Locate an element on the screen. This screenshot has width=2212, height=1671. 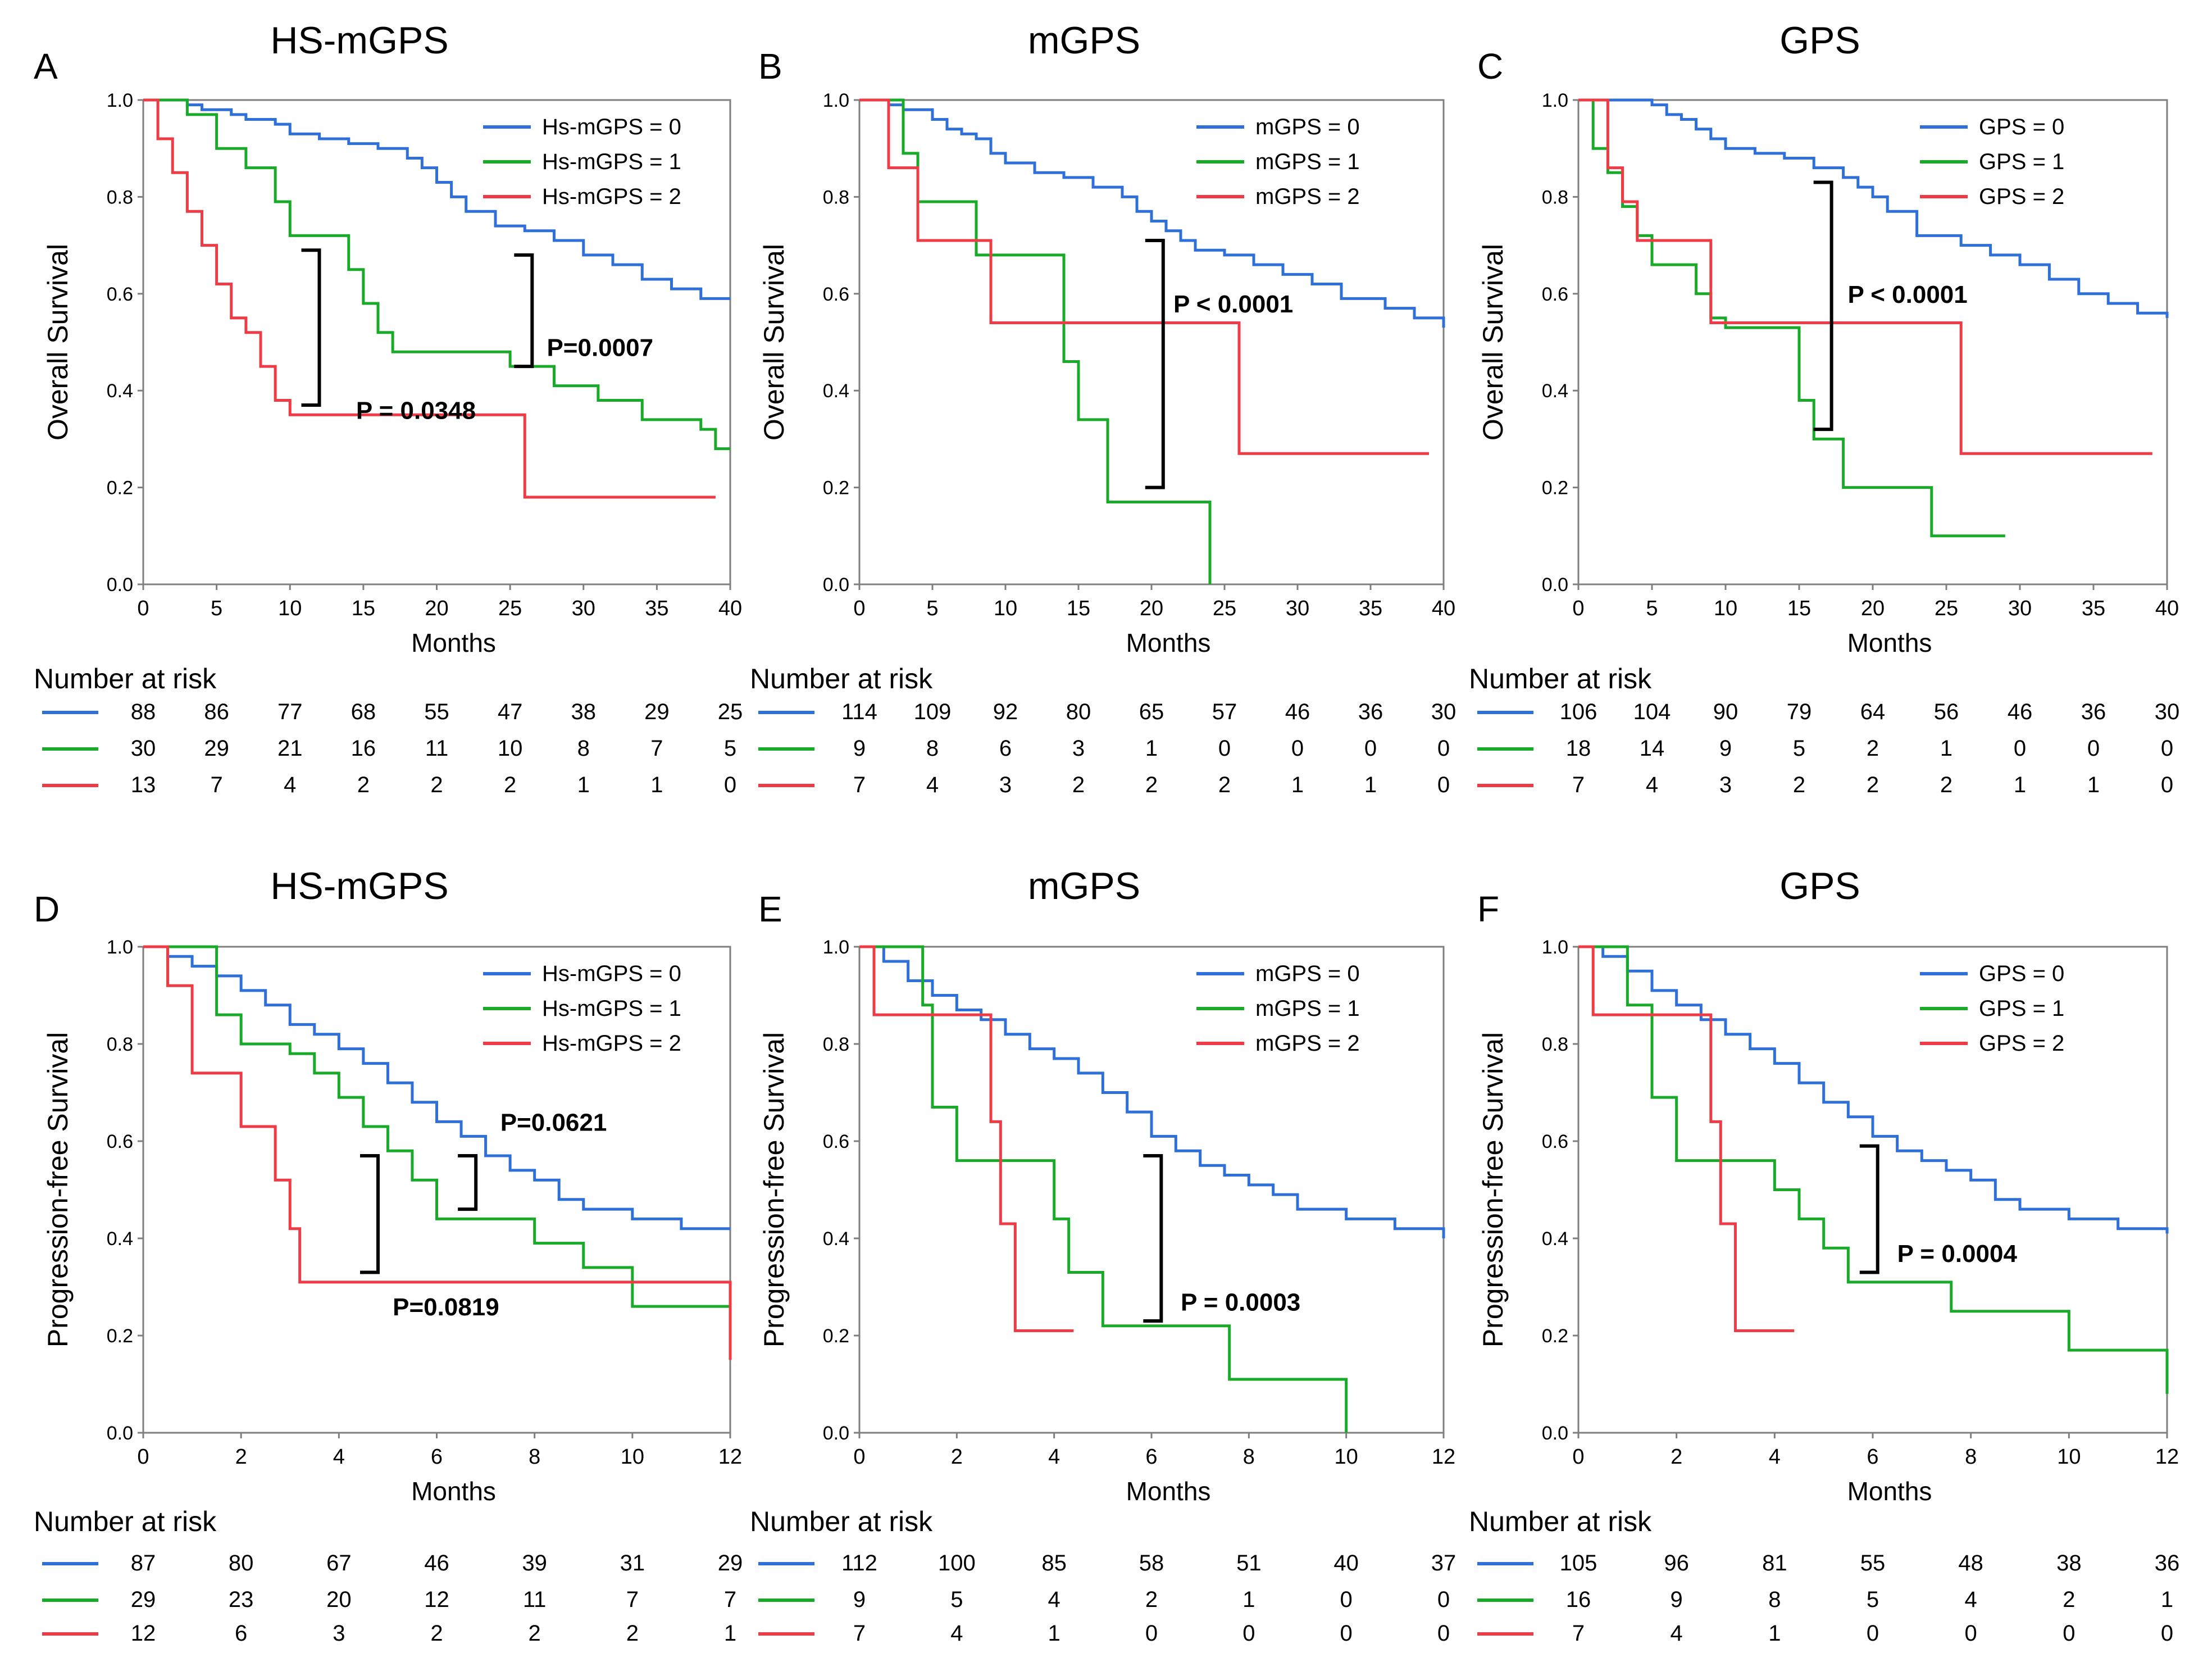
plot-frame is located at coordinates (1872, 1190).